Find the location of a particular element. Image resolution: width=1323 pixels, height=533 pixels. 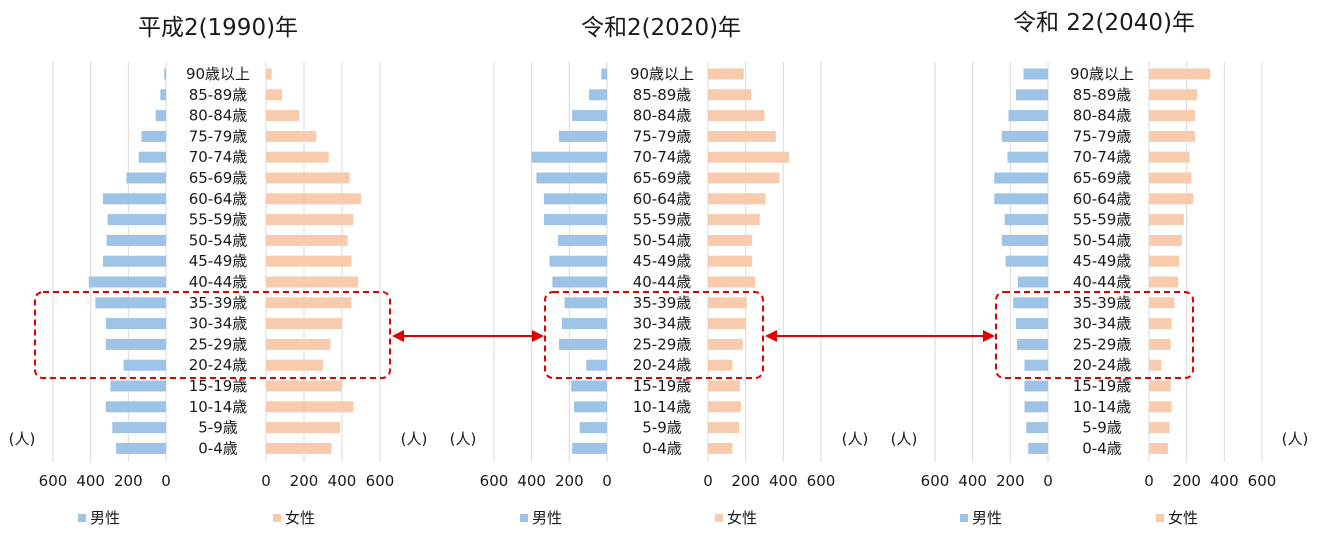

tick-label-male: 200 is located at coordinates (128, 481).